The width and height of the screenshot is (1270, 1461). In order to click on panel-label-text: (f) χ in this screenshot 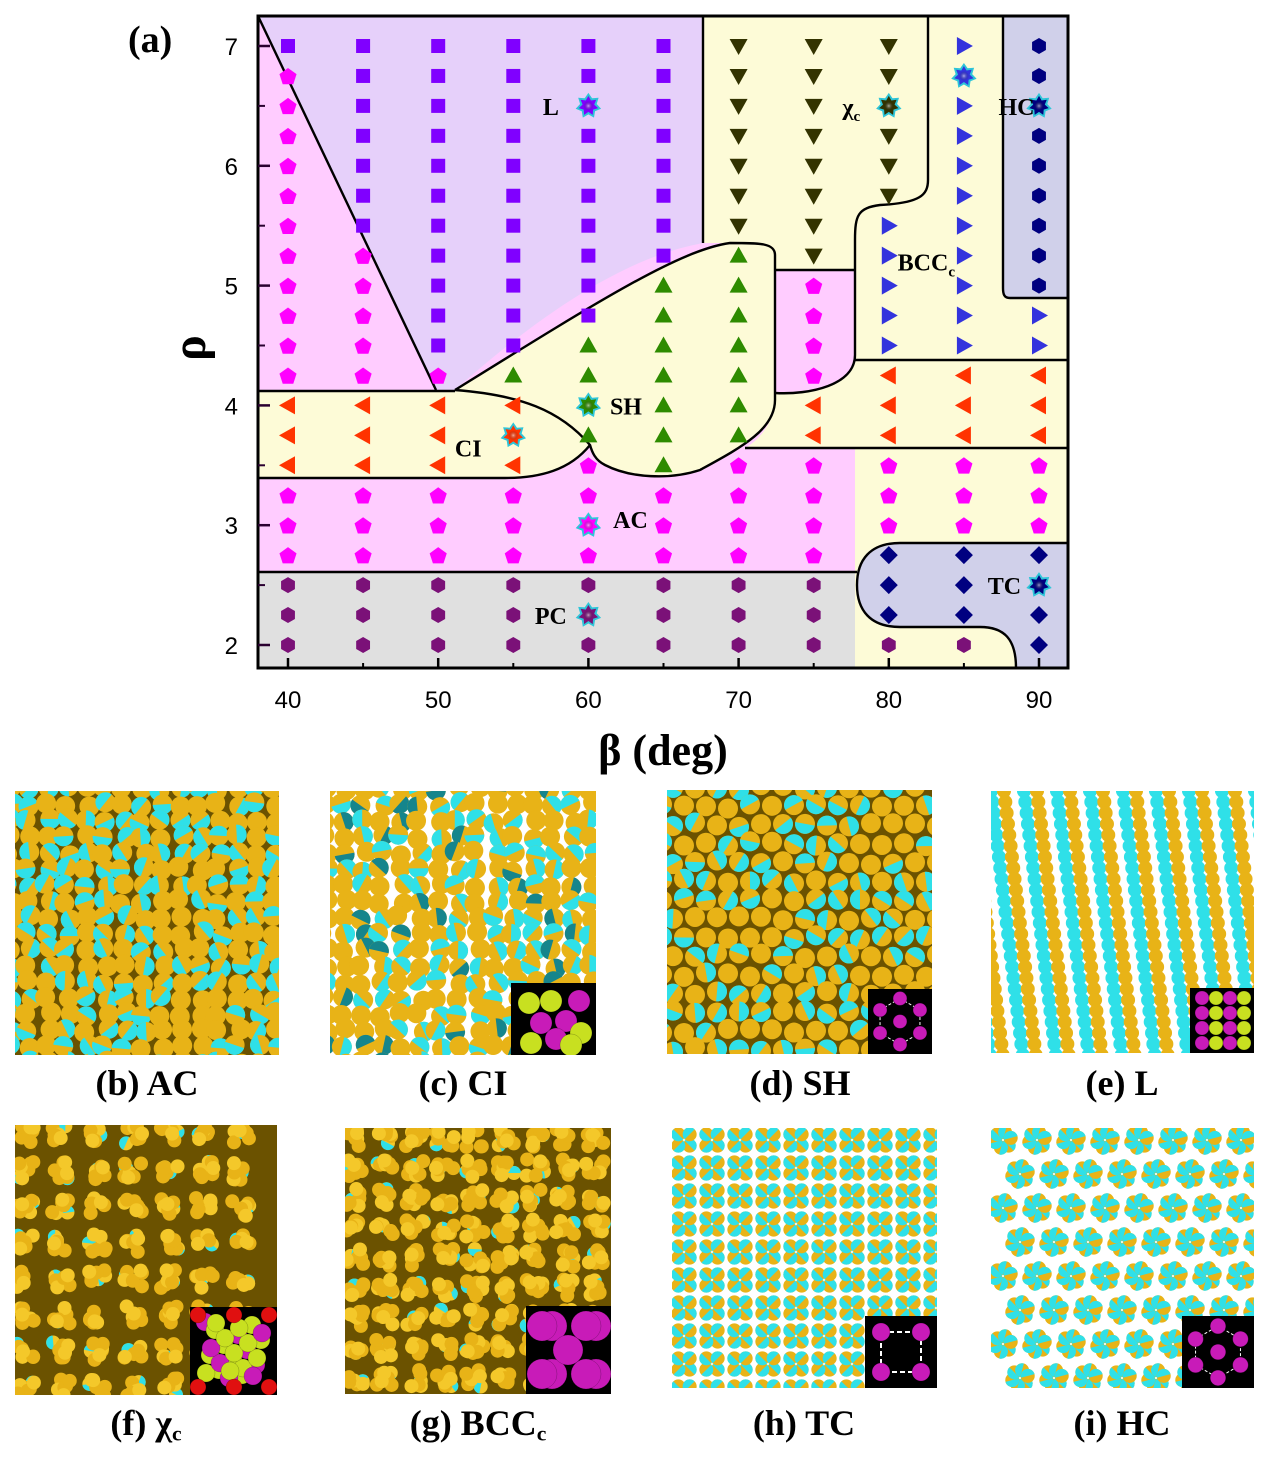, I will do `click(141, 1423)`.